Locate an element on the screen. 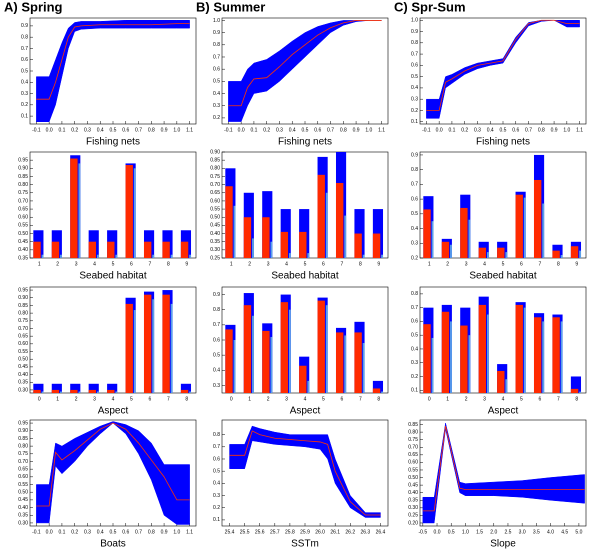  y-tick-label: 0.5 is located at coordinates (216, 82).